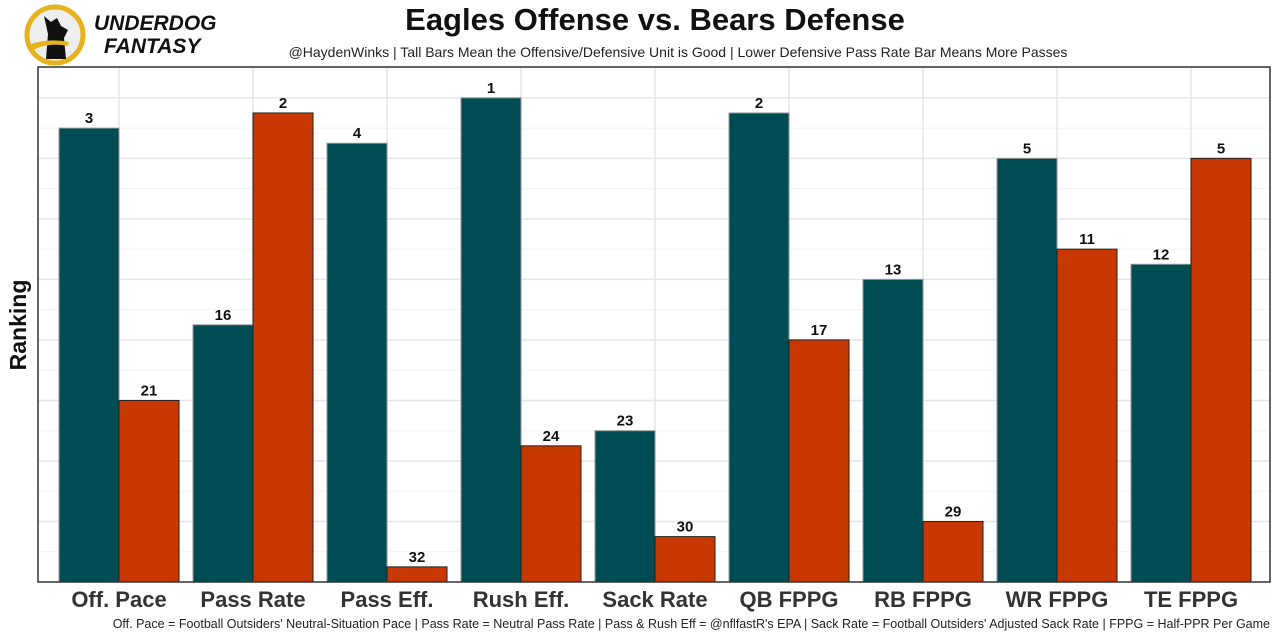 This screenshot has height=640, width=1280. Describe the element at coordinates (252, 599) in the screenshot. I see `x-tick-label: Pass Rate` at that location.